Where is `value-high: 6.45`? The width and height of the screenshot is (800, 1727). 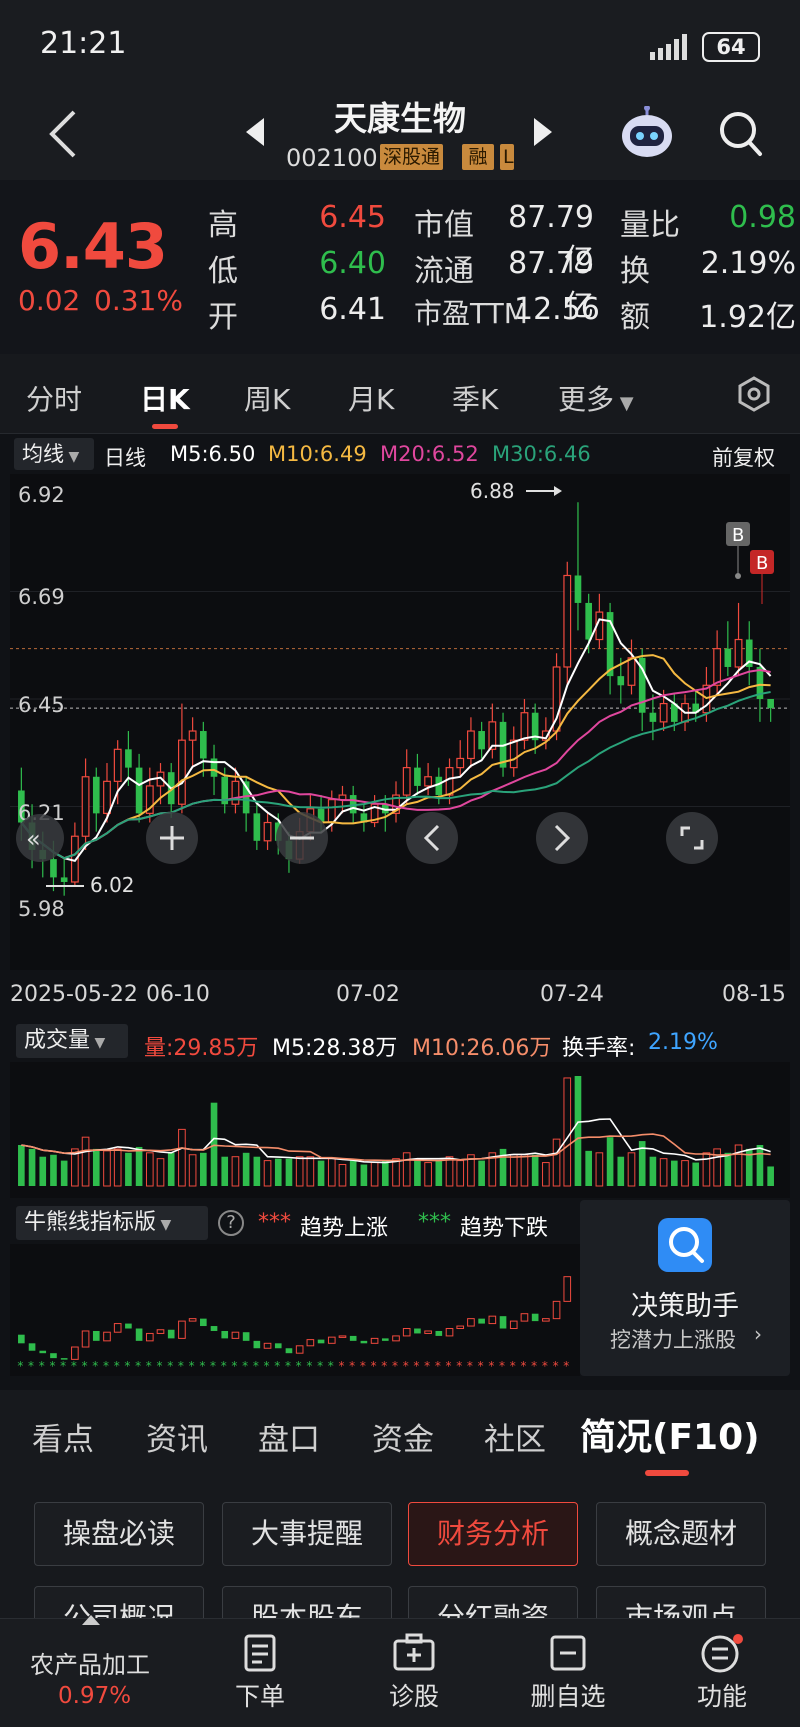 value-high: 6.45 is located at coordinates (352, 217).